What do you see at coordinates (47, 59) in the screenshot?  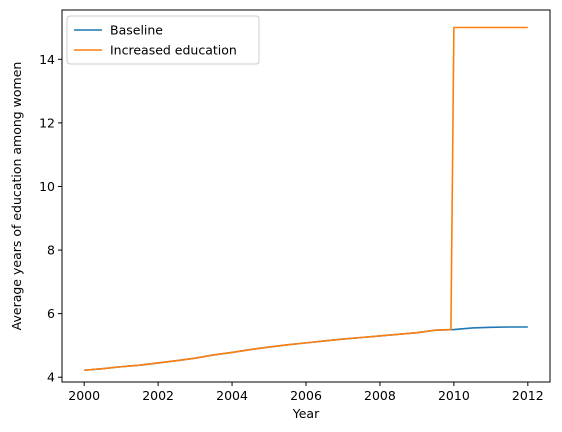 I see `y-tick-label: 14` at bounding box center [47, 59].